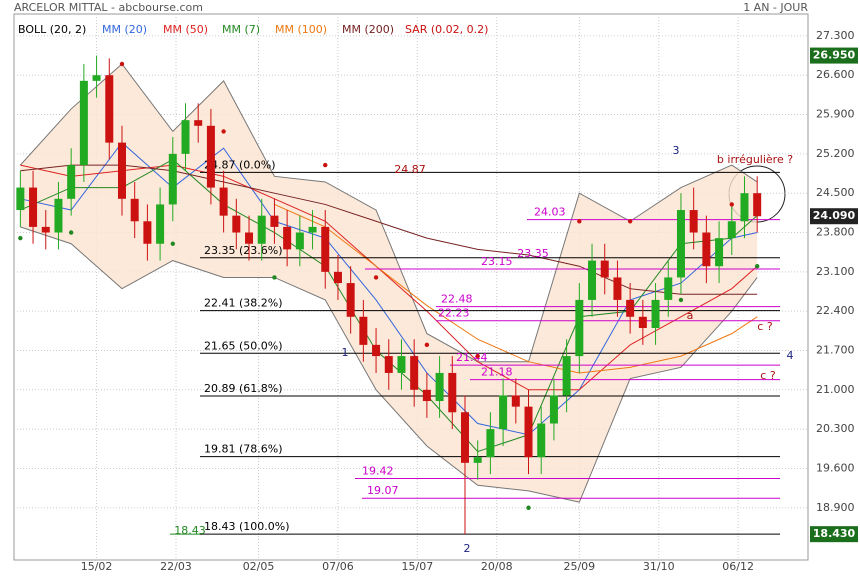 This screenshot has height=580, width=860. What do you see at coordinates (383, 490) in the screenshot?
I see `level-label: 19.07` at bounding box center [383, 490].